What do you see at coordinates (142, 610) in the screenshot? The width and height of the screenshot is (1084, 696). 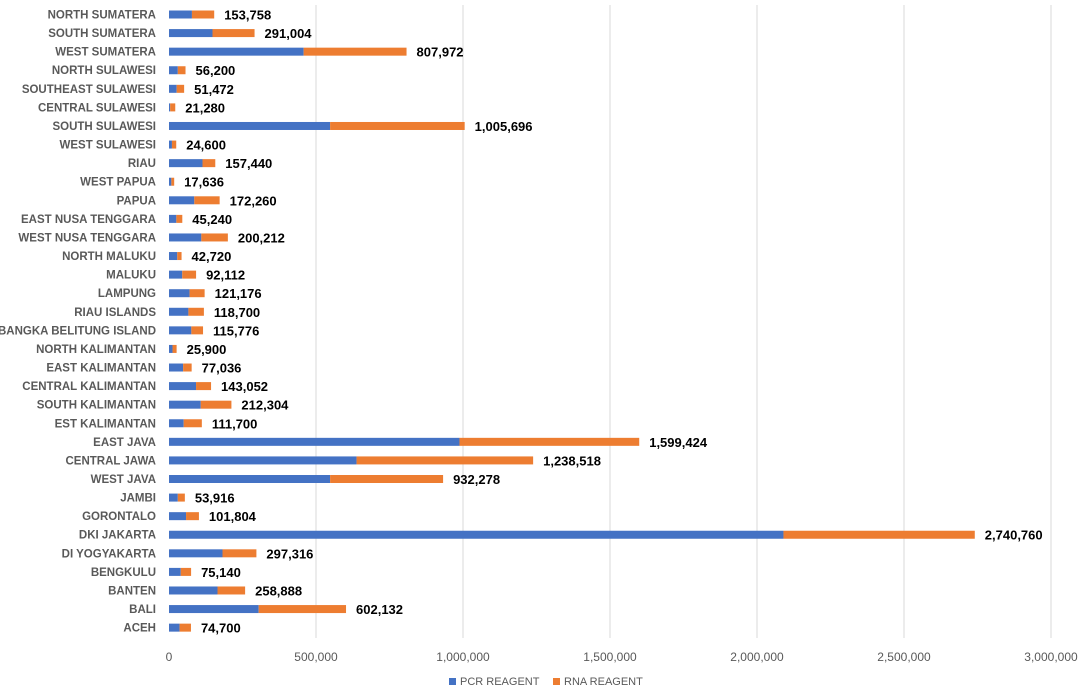 I see `category-label: BALI` at bounding box center [142, 610].